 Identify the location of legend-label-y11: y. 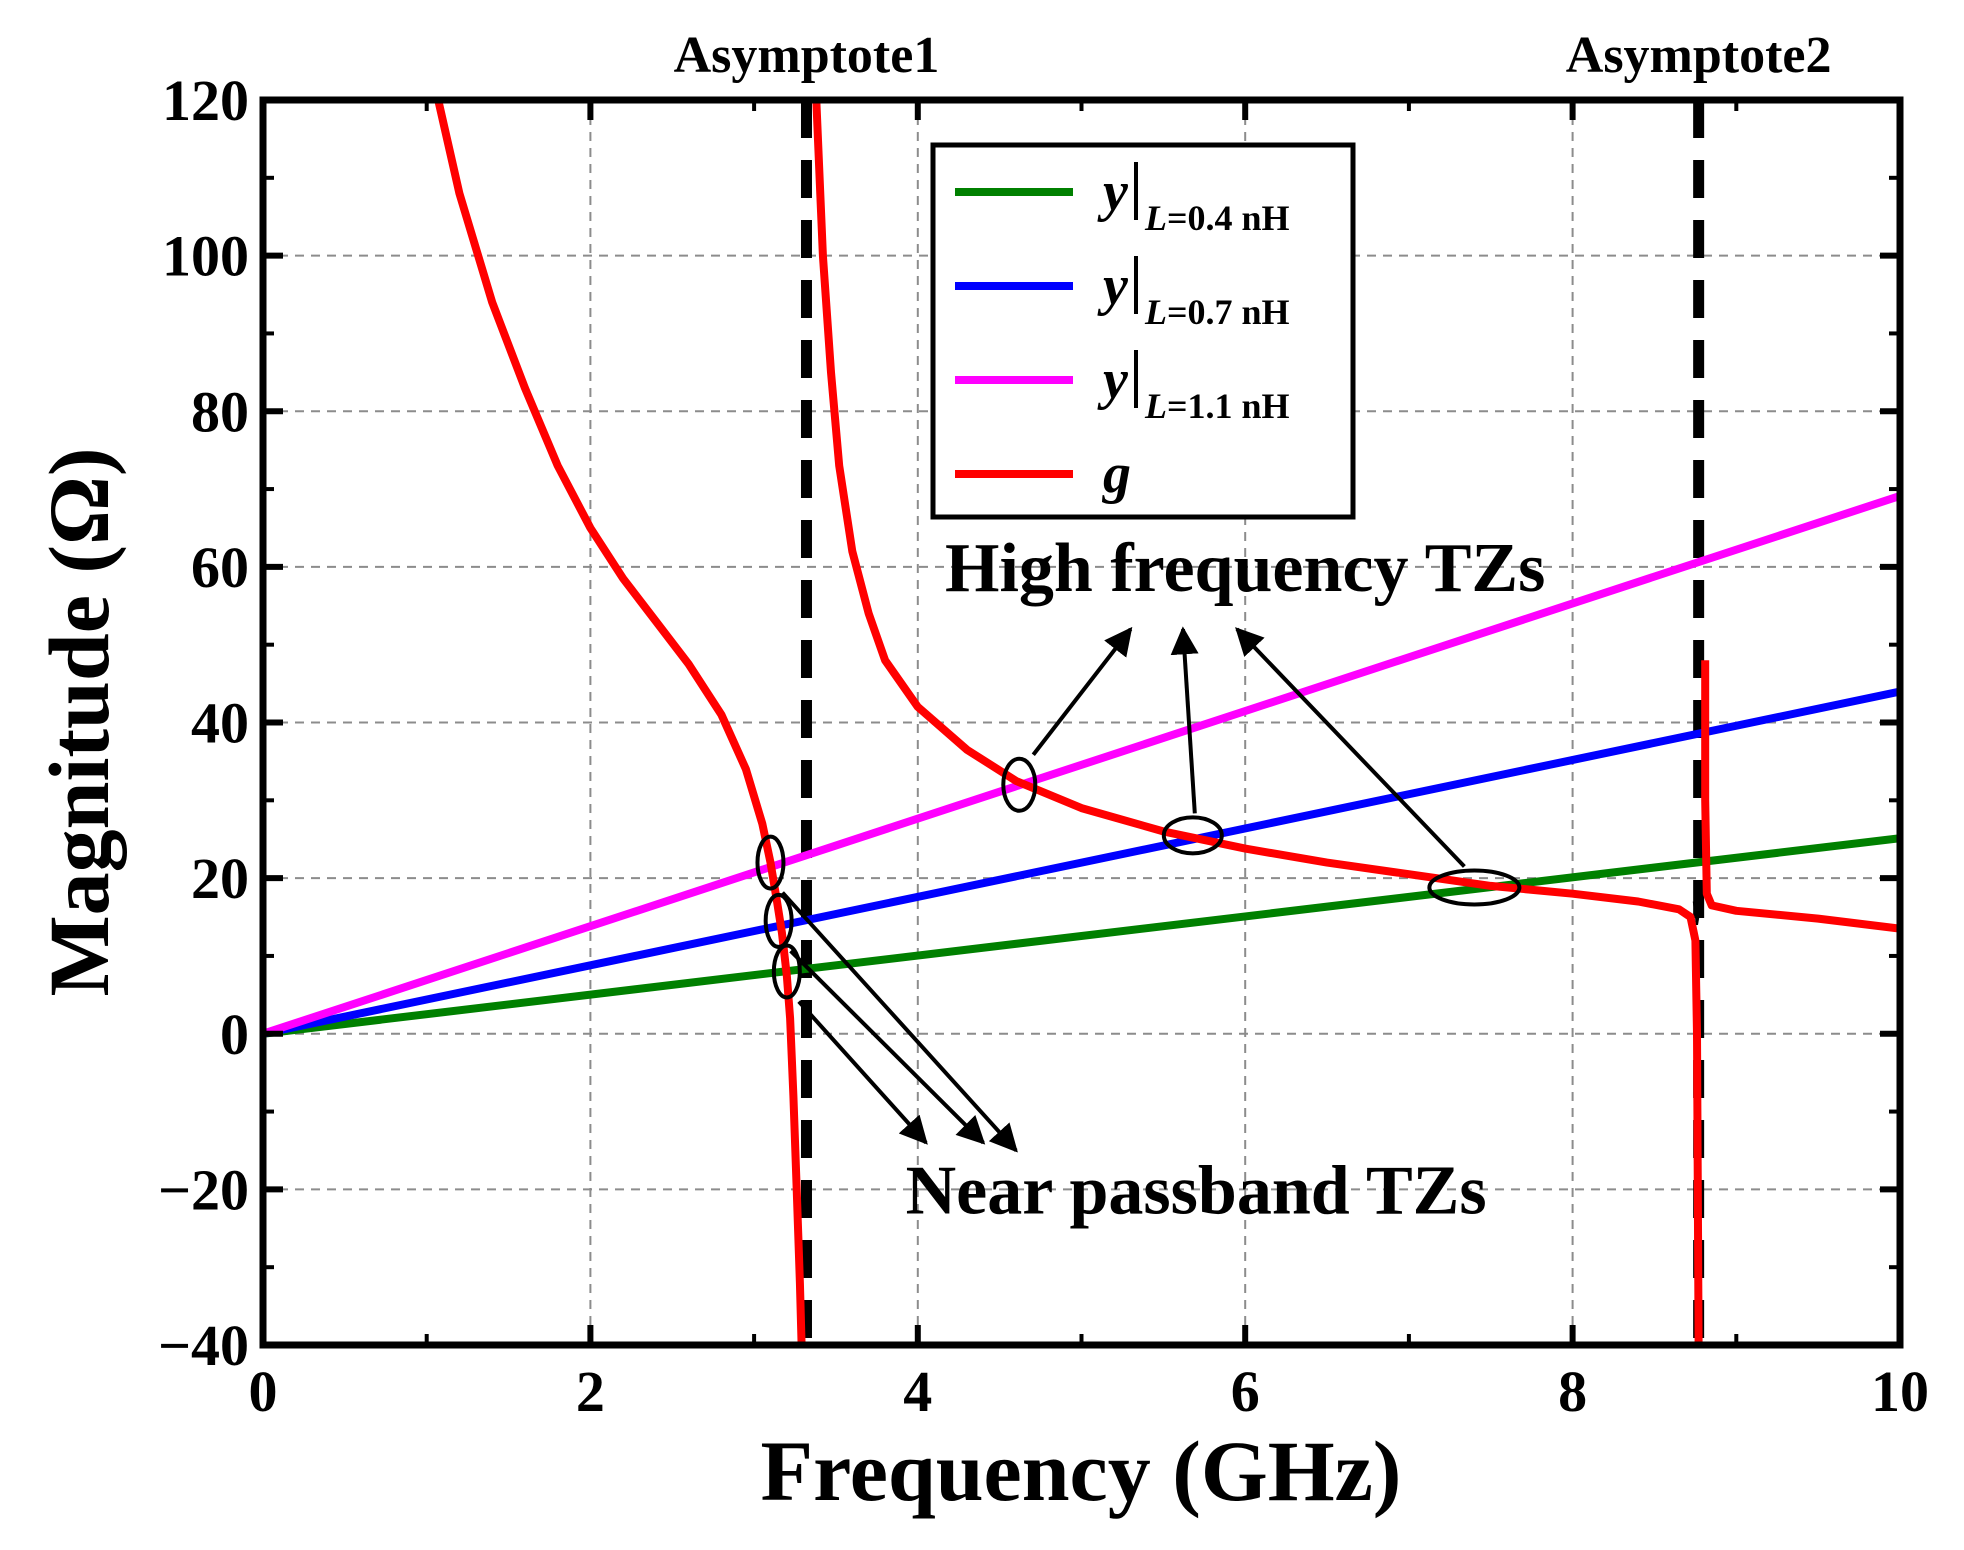
(1113, 380).